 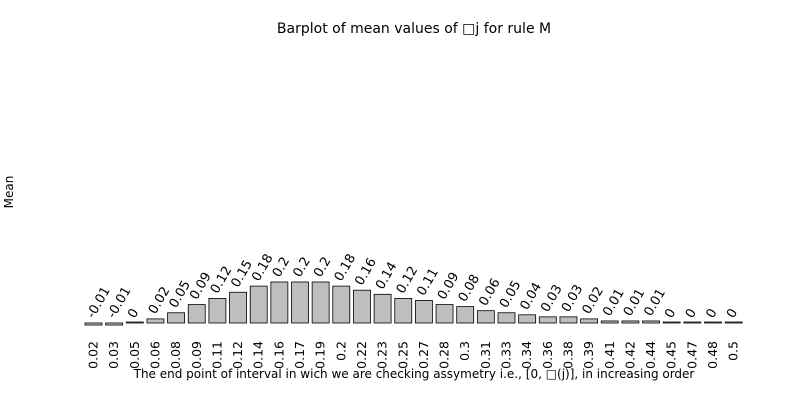 What do you see at coordinates (547, 355) in the screenshot?
I see `x-tick-label: 0.36` at bounding box center [547, 355].